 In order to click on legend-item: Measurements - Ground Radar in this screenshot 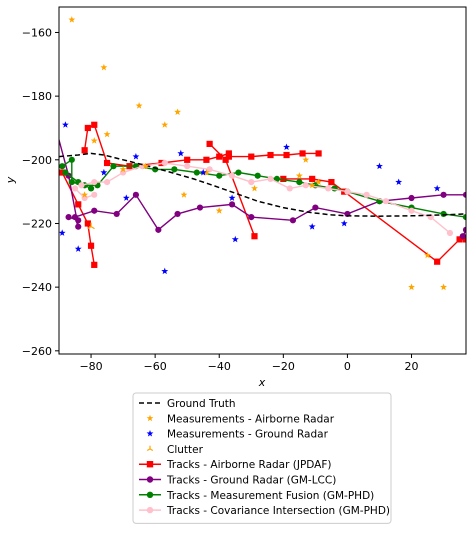, I will do `click(237, 435)`.